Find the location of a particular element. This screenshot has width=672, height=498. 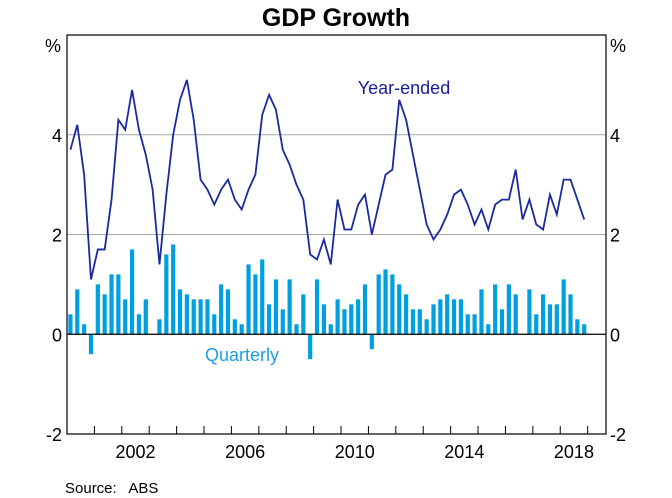

x-tick-label: 2010 is located at coordinates (355, 452).